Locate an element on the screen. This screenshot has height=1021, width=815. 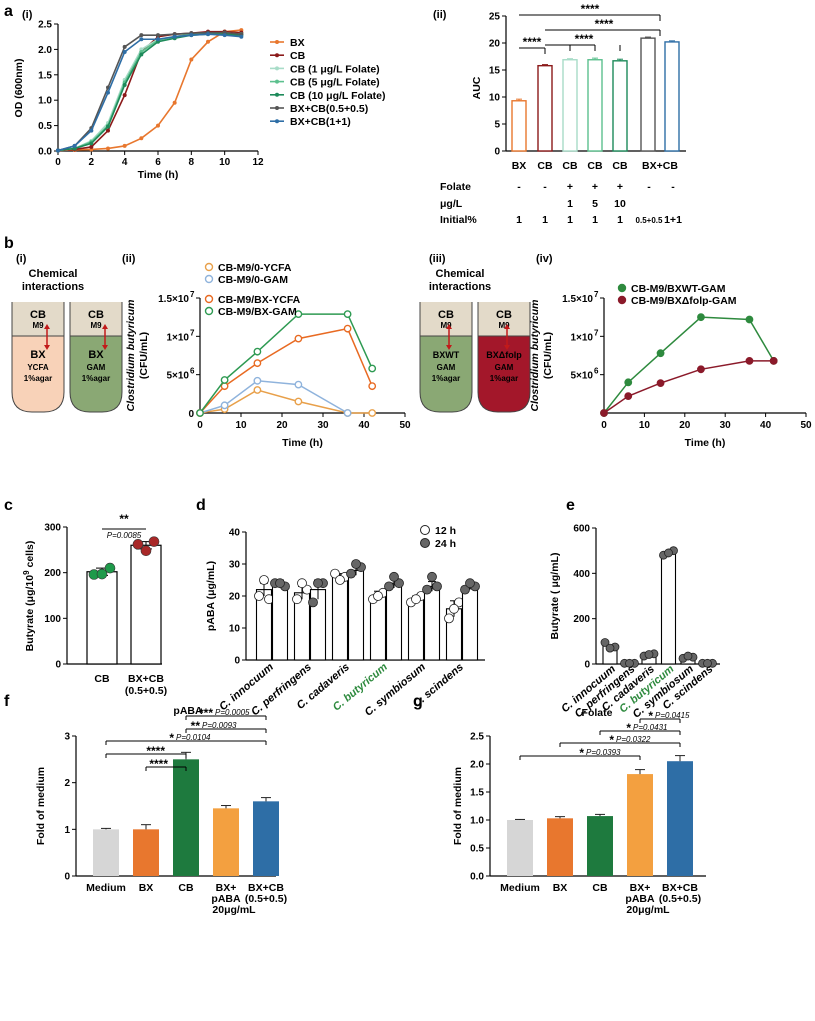
x-tick-label: 30 is located at coordinates (726, 425).